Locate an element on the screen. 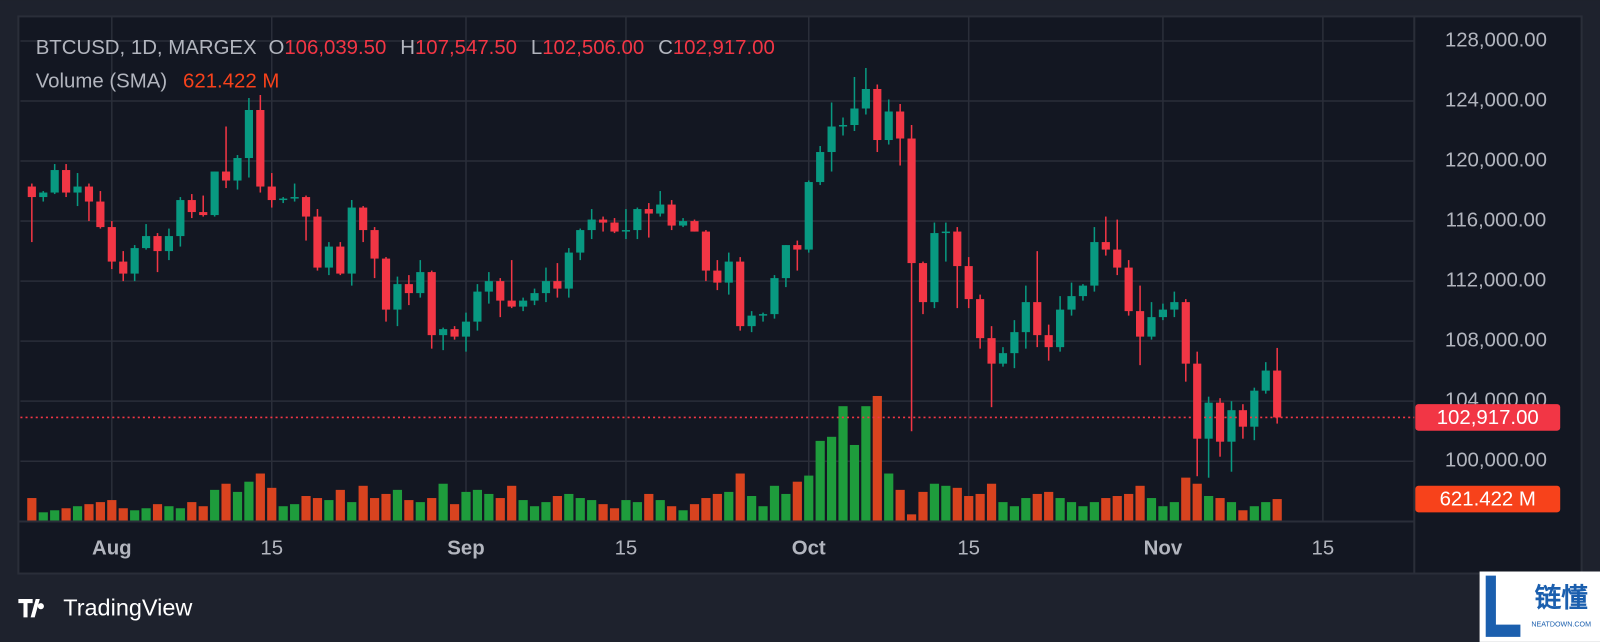 This screenshot has height=642, width=1600. volume-legend: Volume (SMA) 621.422 M is located at coordinates (158, 82).